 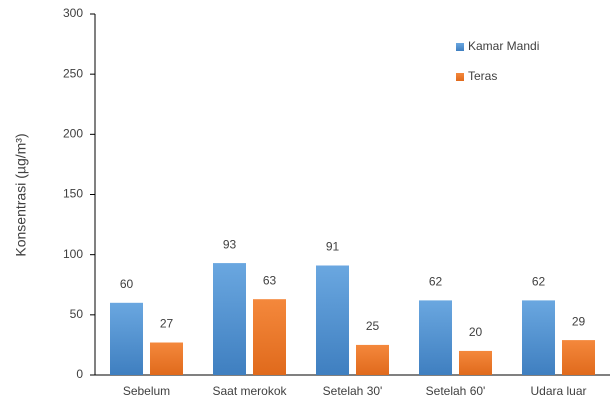 What do you see at coordinates (230, 244) in the screenshot?
I see `data-label: 93` at bounding box center [230, 244].